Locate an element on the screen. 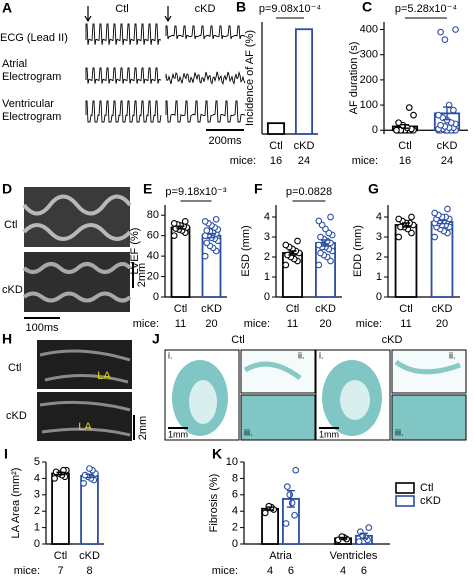 The height and width of the screenshot is (582, 474). panel-letter: J is located at coordinates (156, 339).